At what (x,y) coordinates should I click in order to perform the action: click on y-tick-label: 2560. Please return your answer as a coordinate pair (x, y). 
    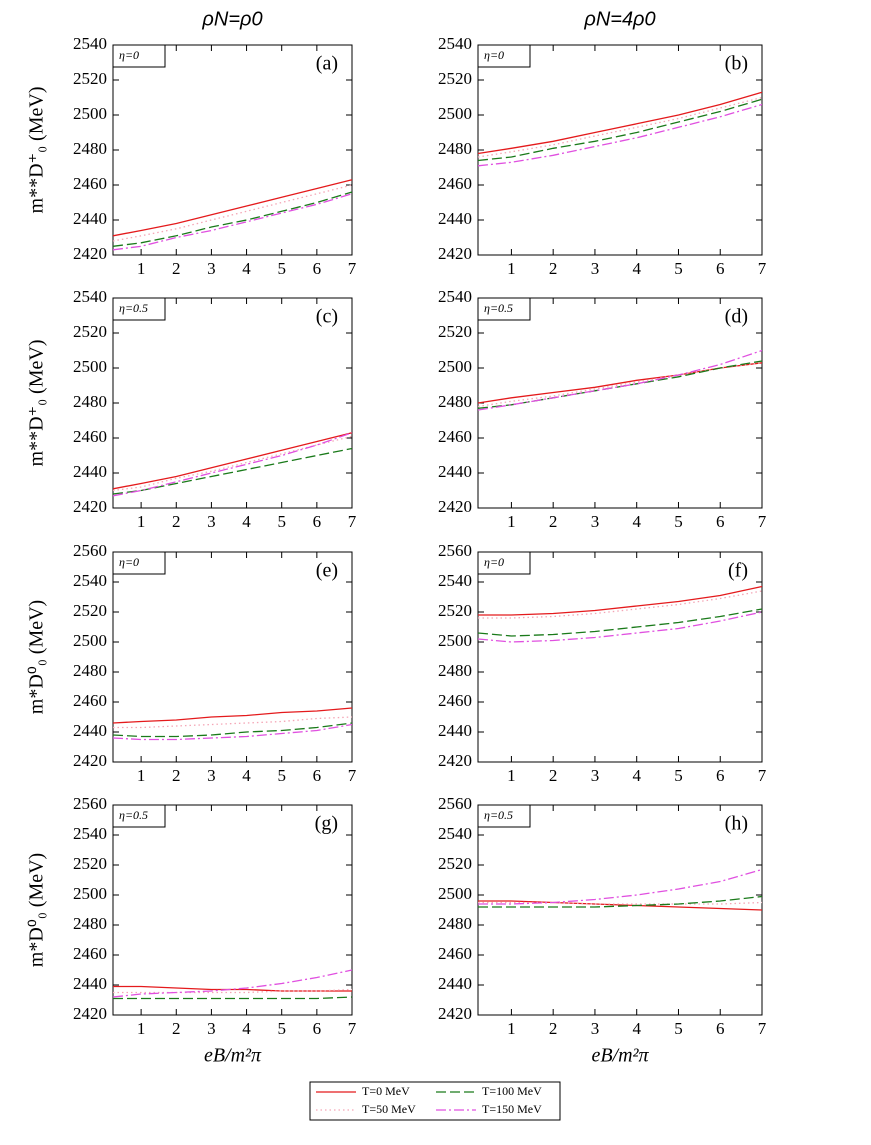
    Looking at the image, I should click on (90, 550).